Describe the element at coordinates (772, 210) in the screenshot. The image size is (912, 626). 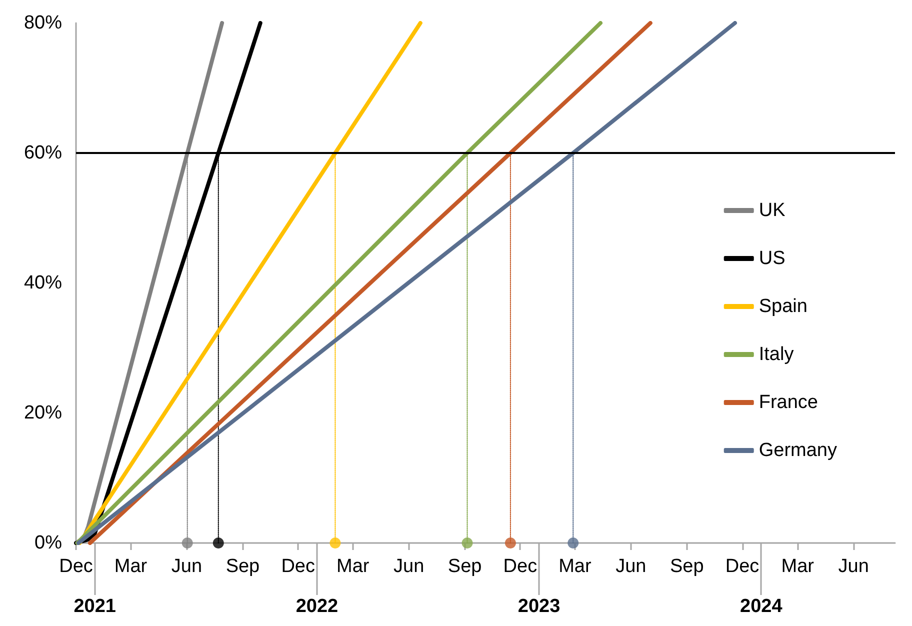
I see `legend-label: UK` at that location.